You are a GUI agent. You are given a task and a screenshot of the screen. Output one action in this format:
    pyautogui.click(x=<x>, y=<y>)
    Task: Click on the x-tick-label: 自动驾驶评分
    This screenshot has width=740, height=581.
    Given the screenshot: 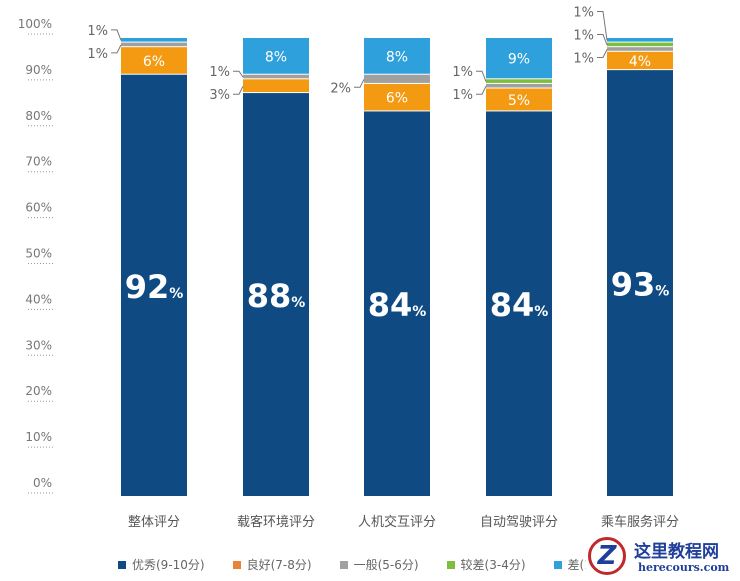 What is the action you would take?
    pyautogui.click(x=519, y=522)
    